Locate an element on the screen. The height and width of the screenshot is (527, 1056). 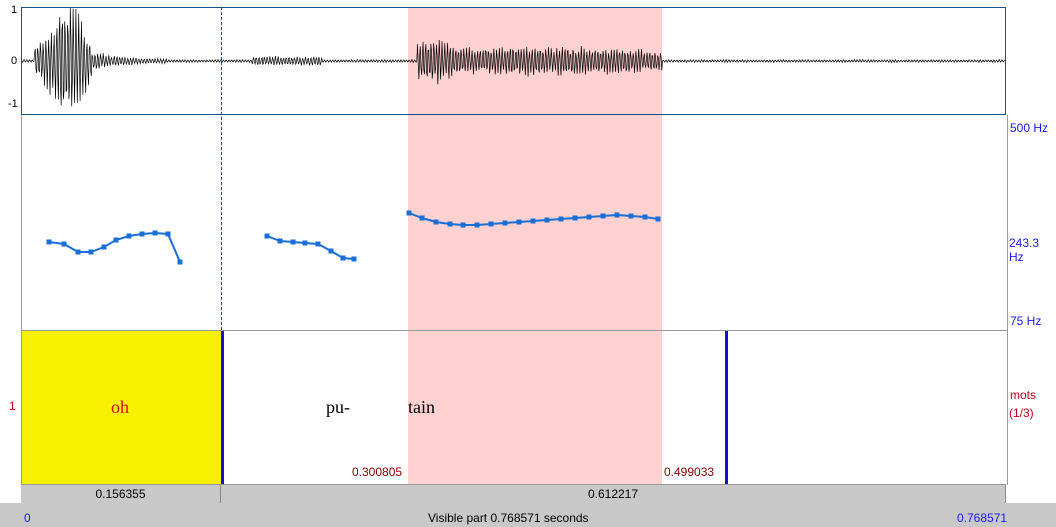
word-tain: tain is located at coordinates (421, 407).